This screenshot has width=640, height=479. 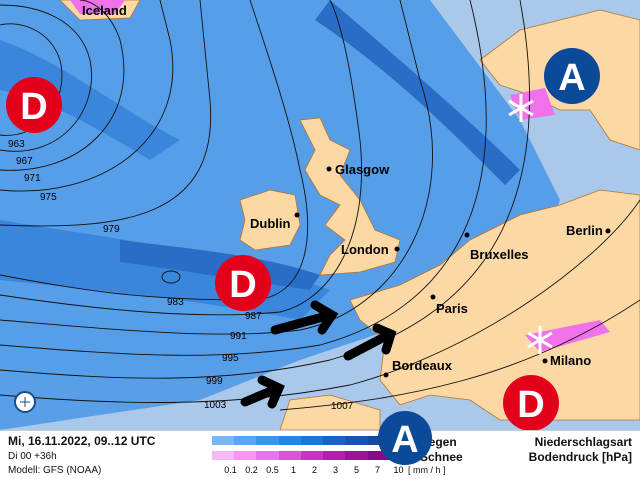 I want to click on high-pressure-symbol: A, so click(x=405, y=438).